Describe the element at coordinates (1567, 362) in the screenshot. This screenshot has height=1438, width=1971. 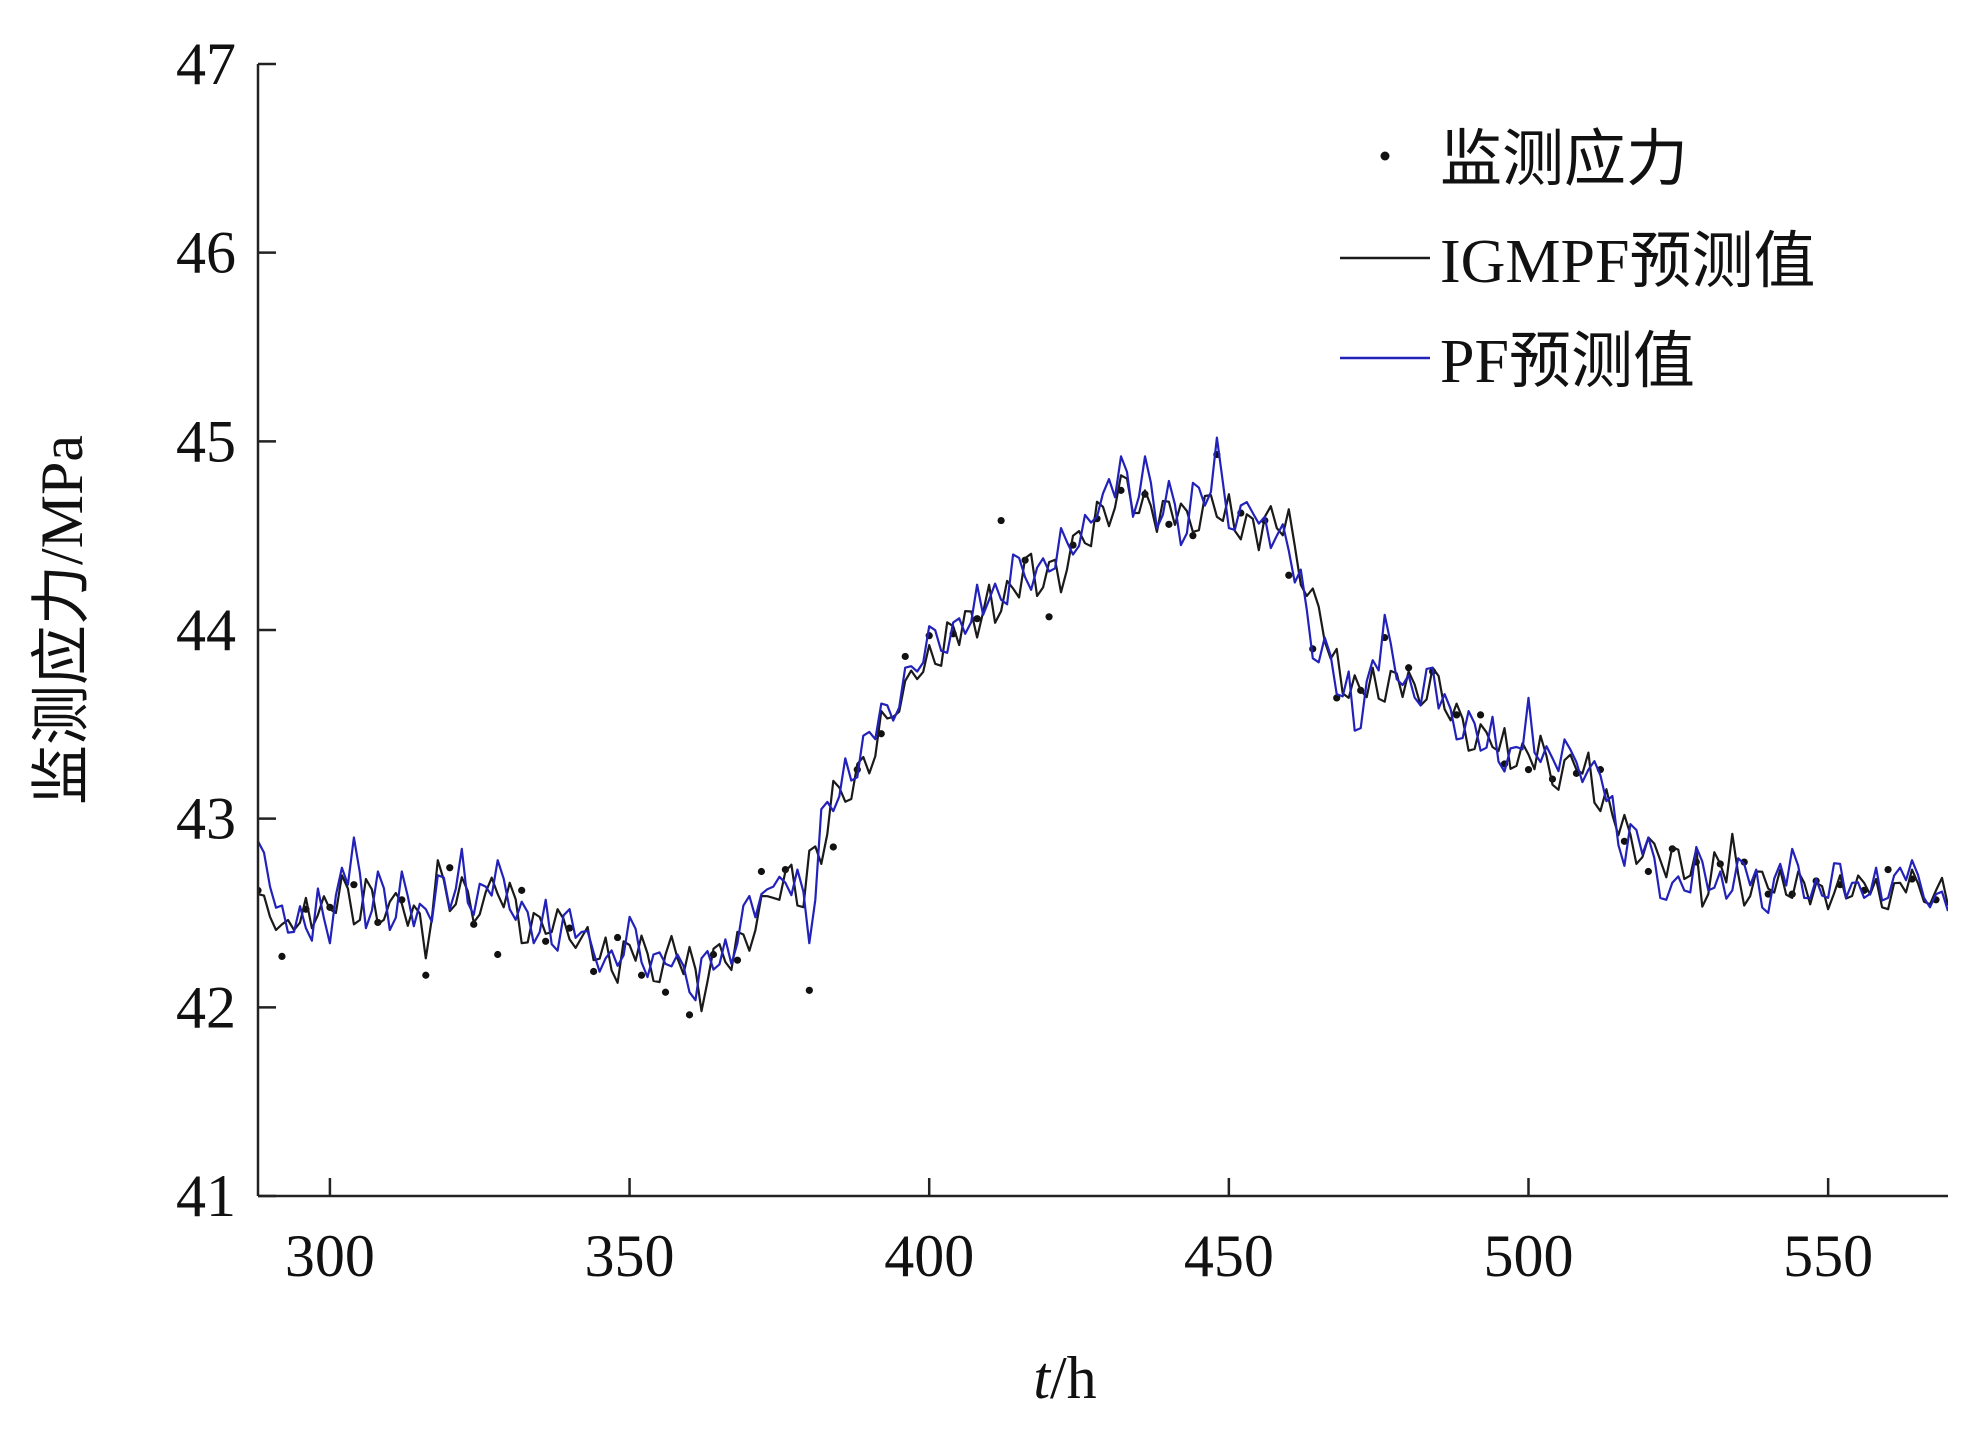
I see `legend-label: PF预测值` at that location.